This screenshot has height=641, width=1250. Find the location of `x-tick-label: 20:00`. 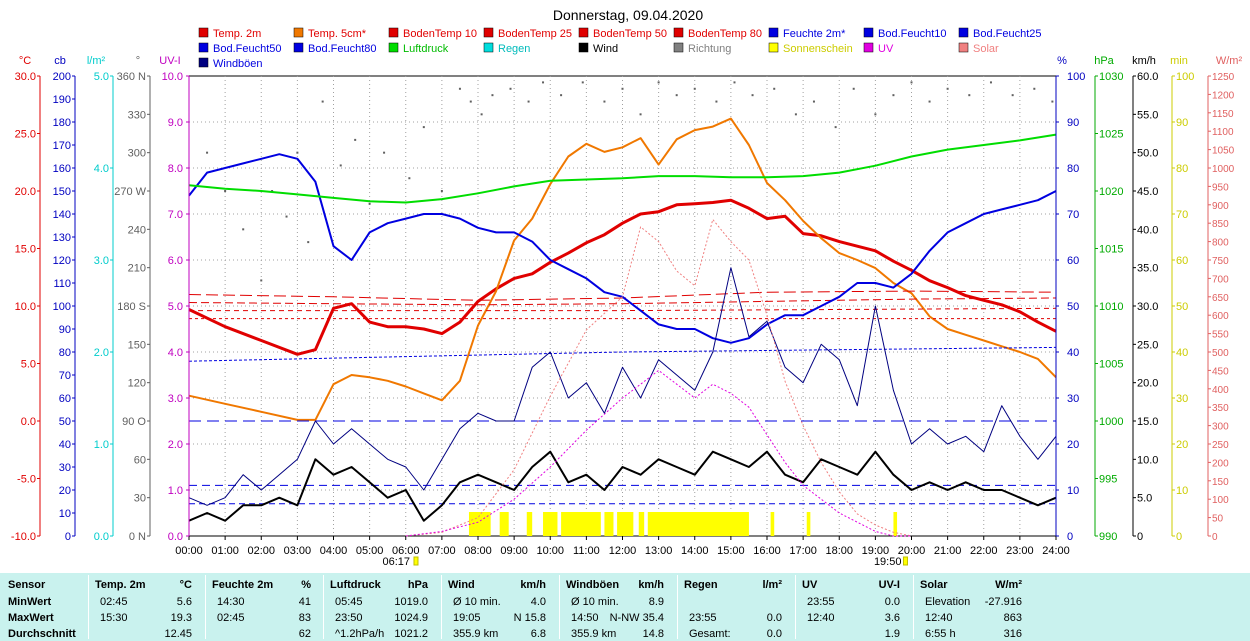

x-tick-label: 20:00 is located at coordinates (912, 551).